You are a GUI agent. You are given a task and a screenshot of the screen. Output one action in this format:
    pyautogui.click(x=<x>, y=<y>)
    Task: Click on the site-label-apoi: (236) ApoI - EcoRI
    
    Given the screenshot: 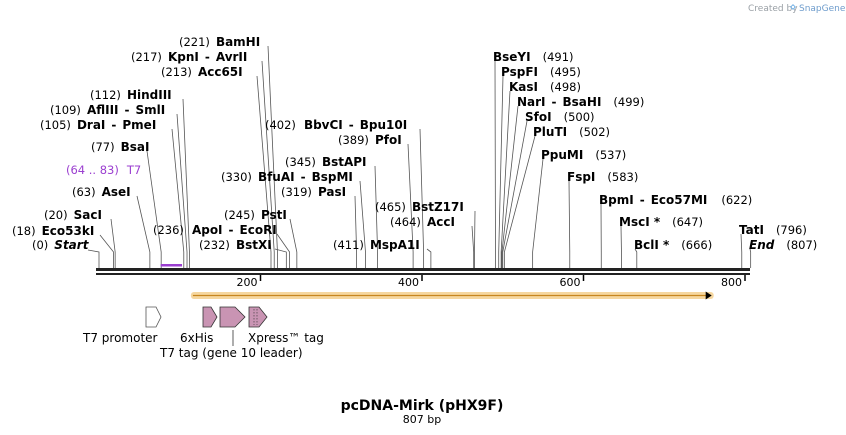 What is the action you would take?
    pyautogui.click(x=215, y=230)
    